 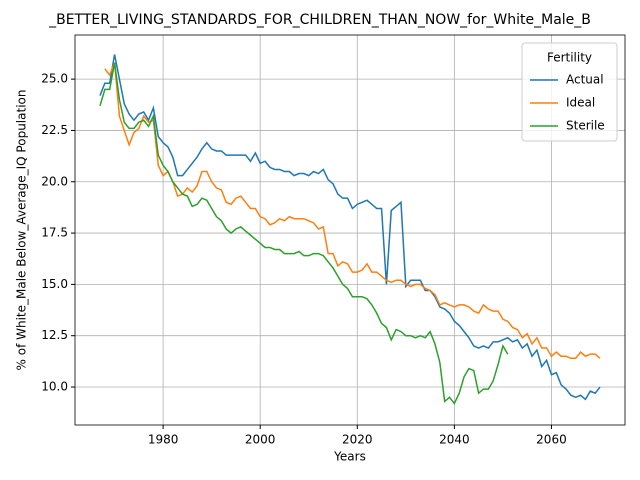 What do you see at coordinates (585, 126) in the screenshot?
I see `legend-label: Sterile` at bounding box center [585, 126].